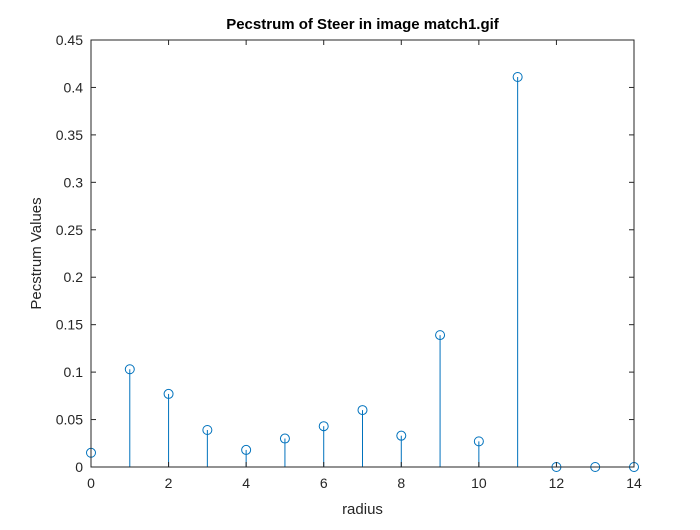 The image size is (700, 530). What do you see at coordinates (246, 483) in the screenshot?
I see `x-tick-label: 4` at bounding box center [246, 483].